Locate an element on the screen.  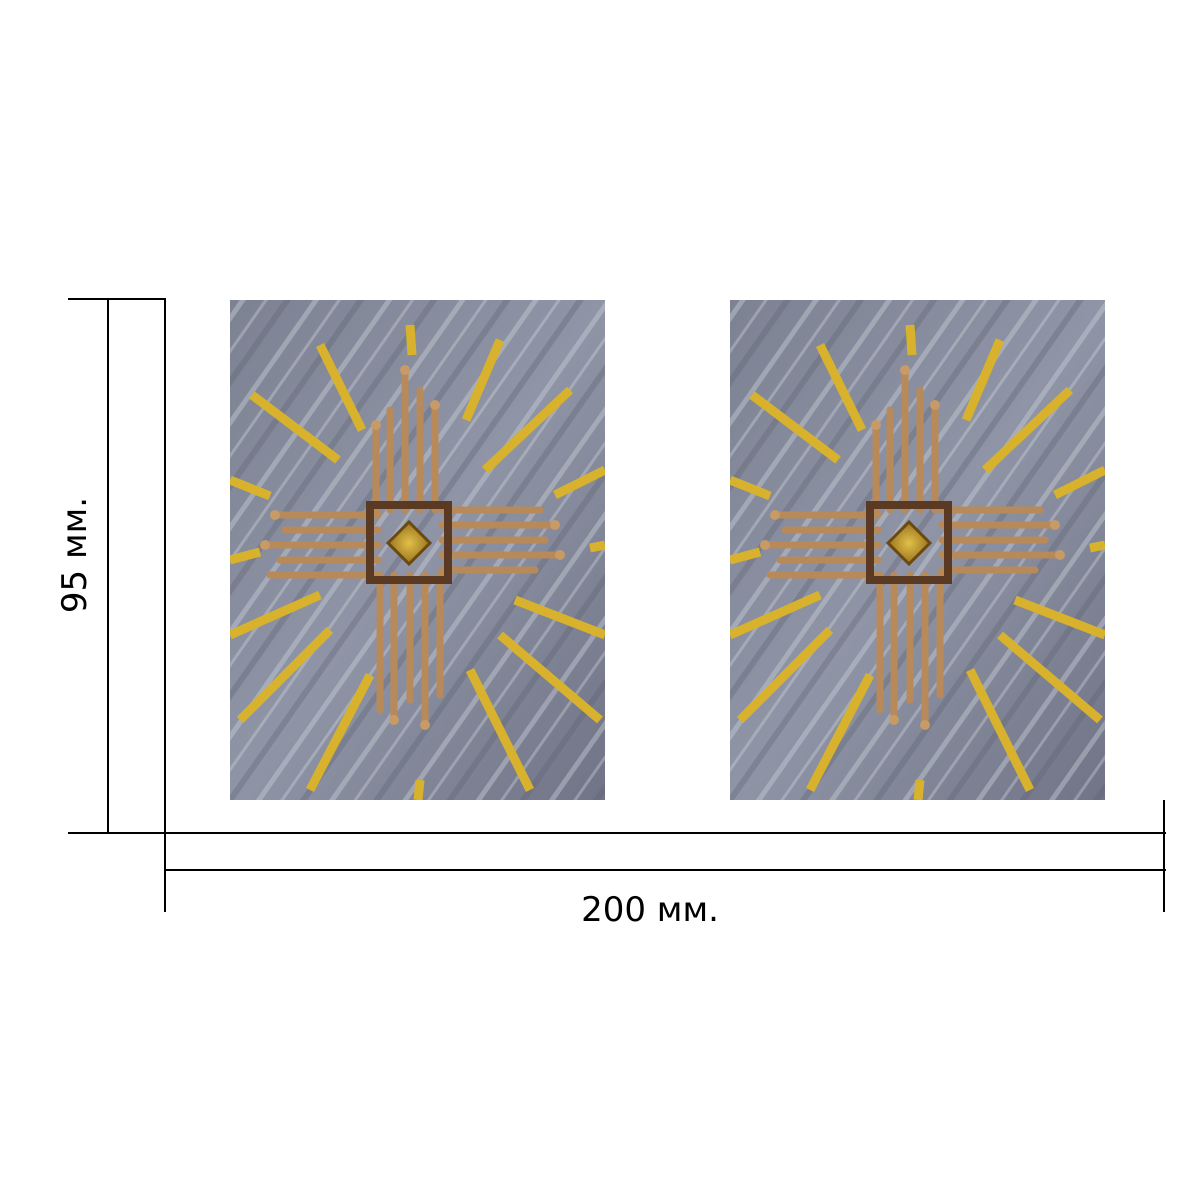
width-dimension-line-lower is located at coordinates (665, 870).